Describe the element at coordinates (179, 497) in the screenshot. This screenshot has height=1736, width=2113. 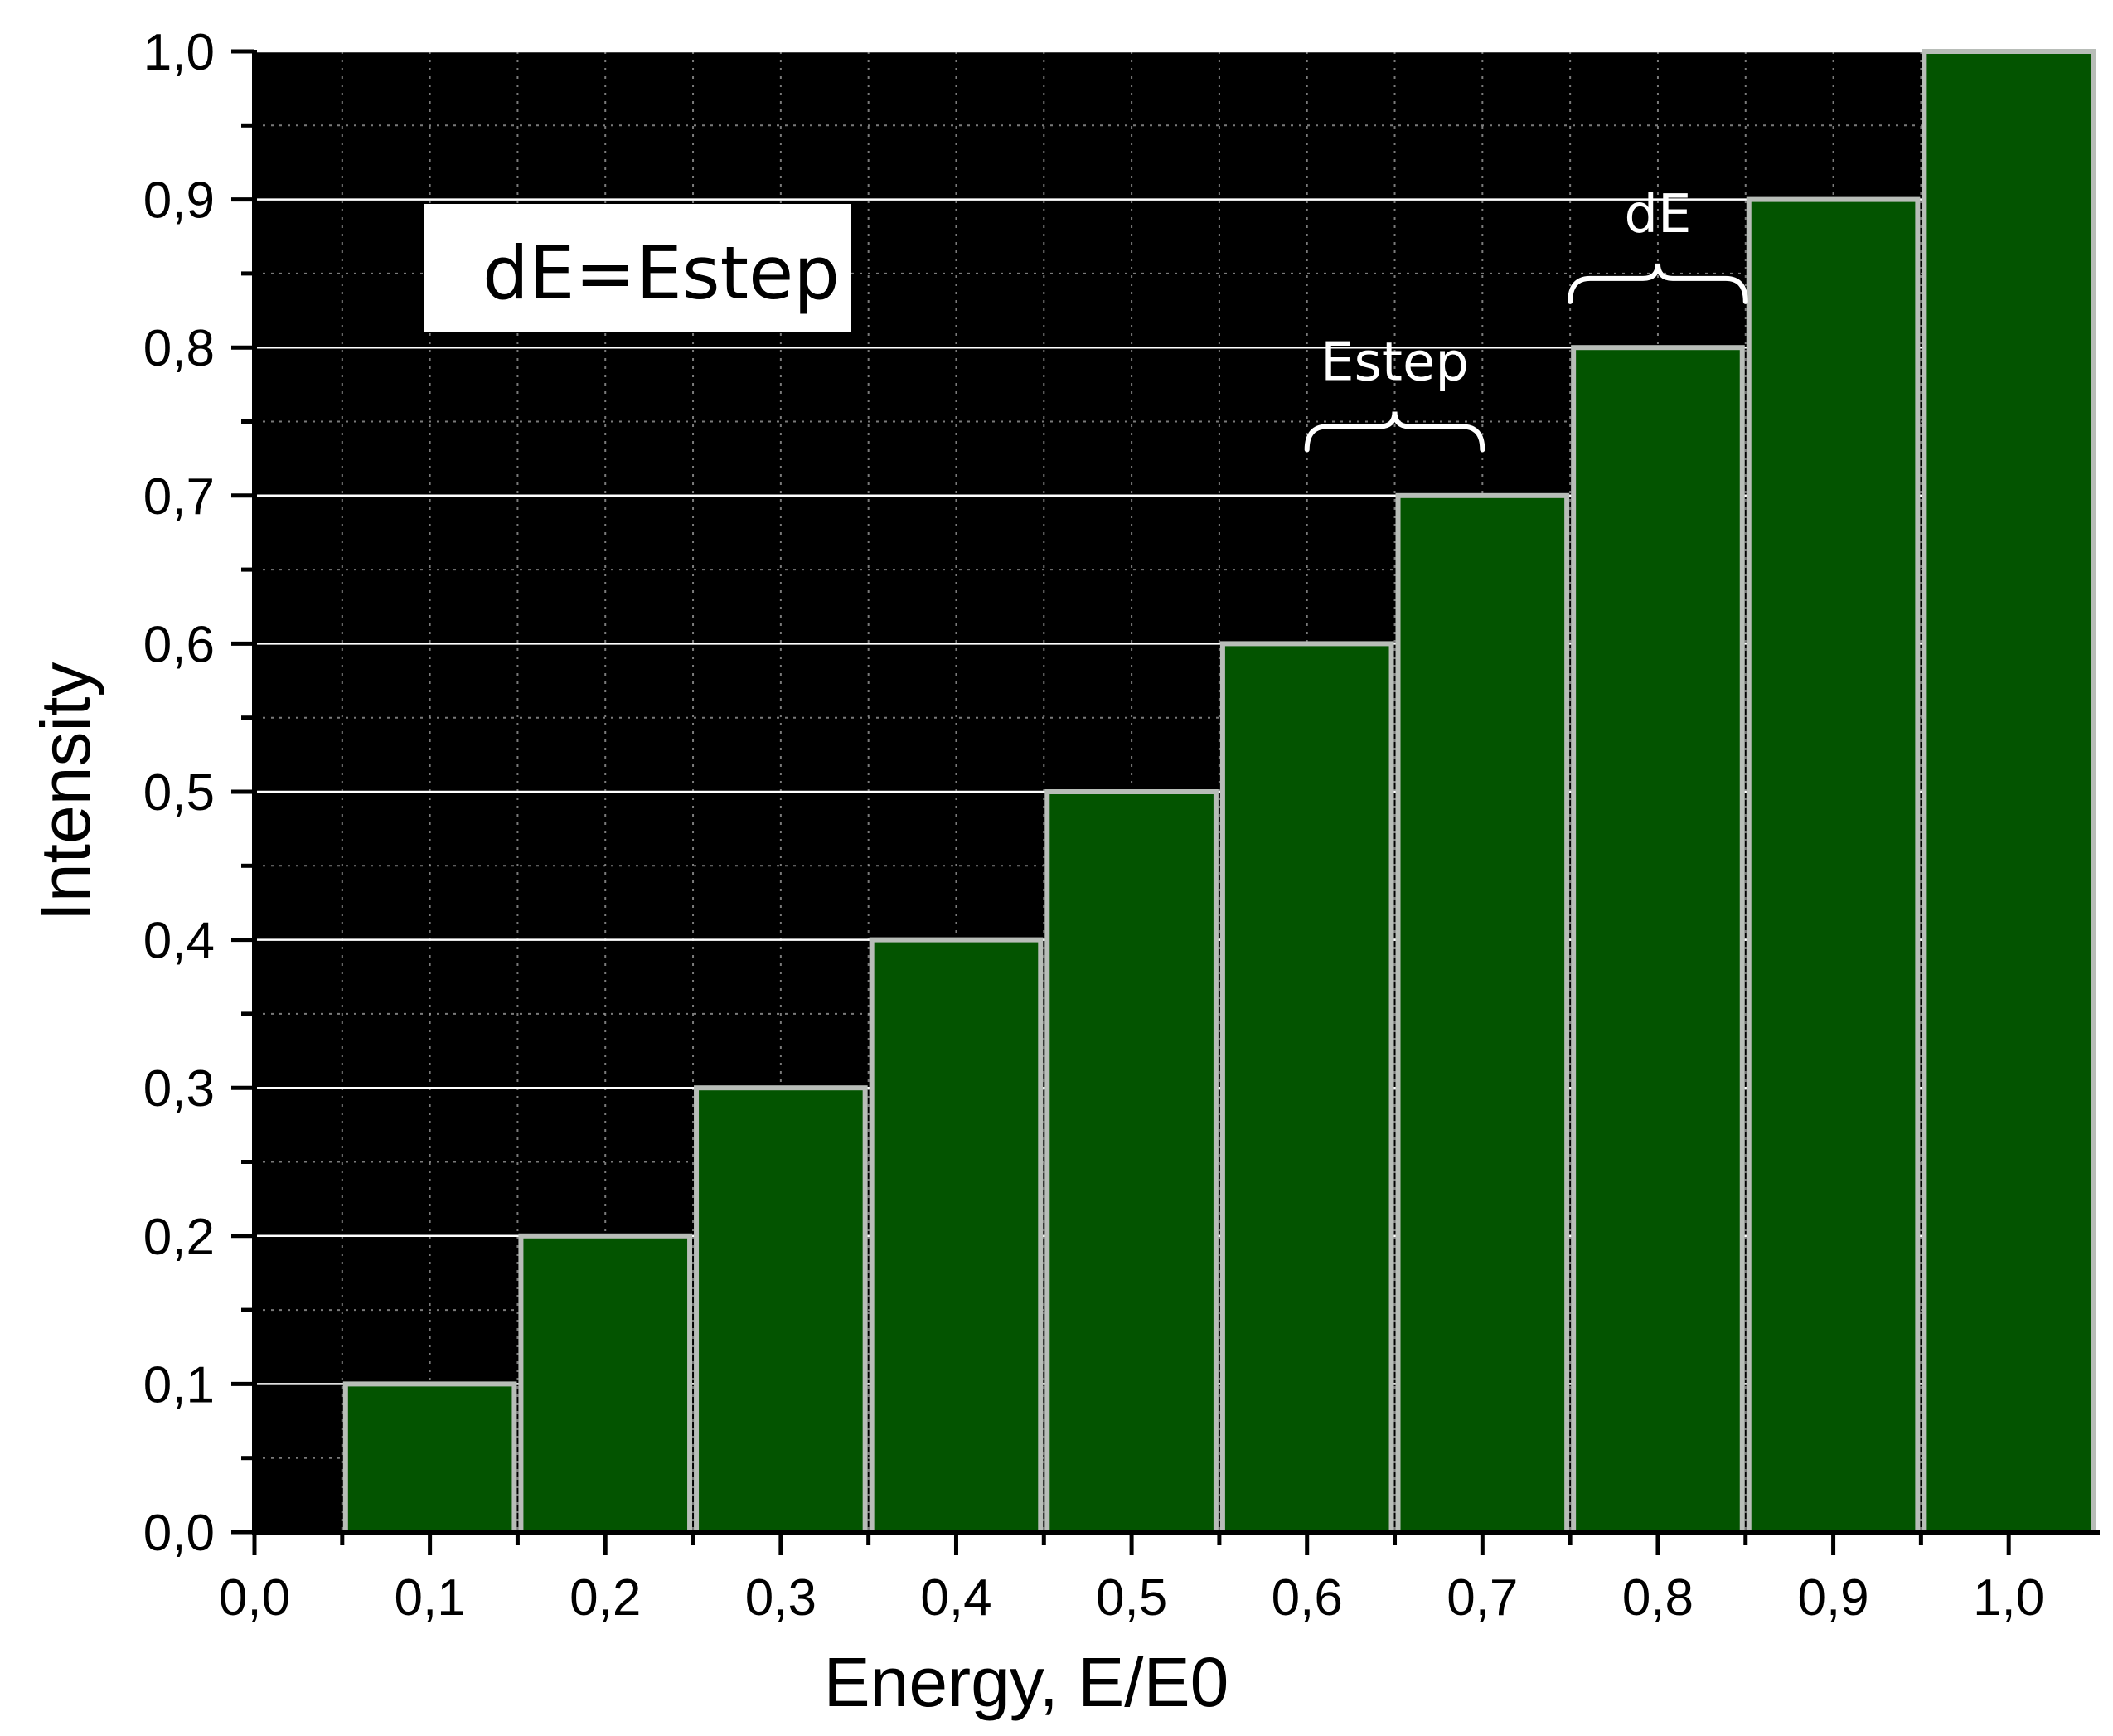
I see `y-tick-label: 0,7` at that location.